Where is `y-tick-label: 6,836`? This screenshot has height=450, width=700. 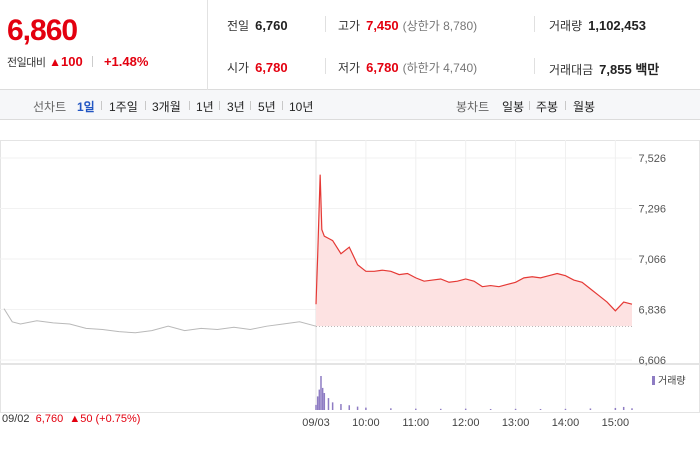 y-tick-label: 6,836 is located at coordinates (652, 311).